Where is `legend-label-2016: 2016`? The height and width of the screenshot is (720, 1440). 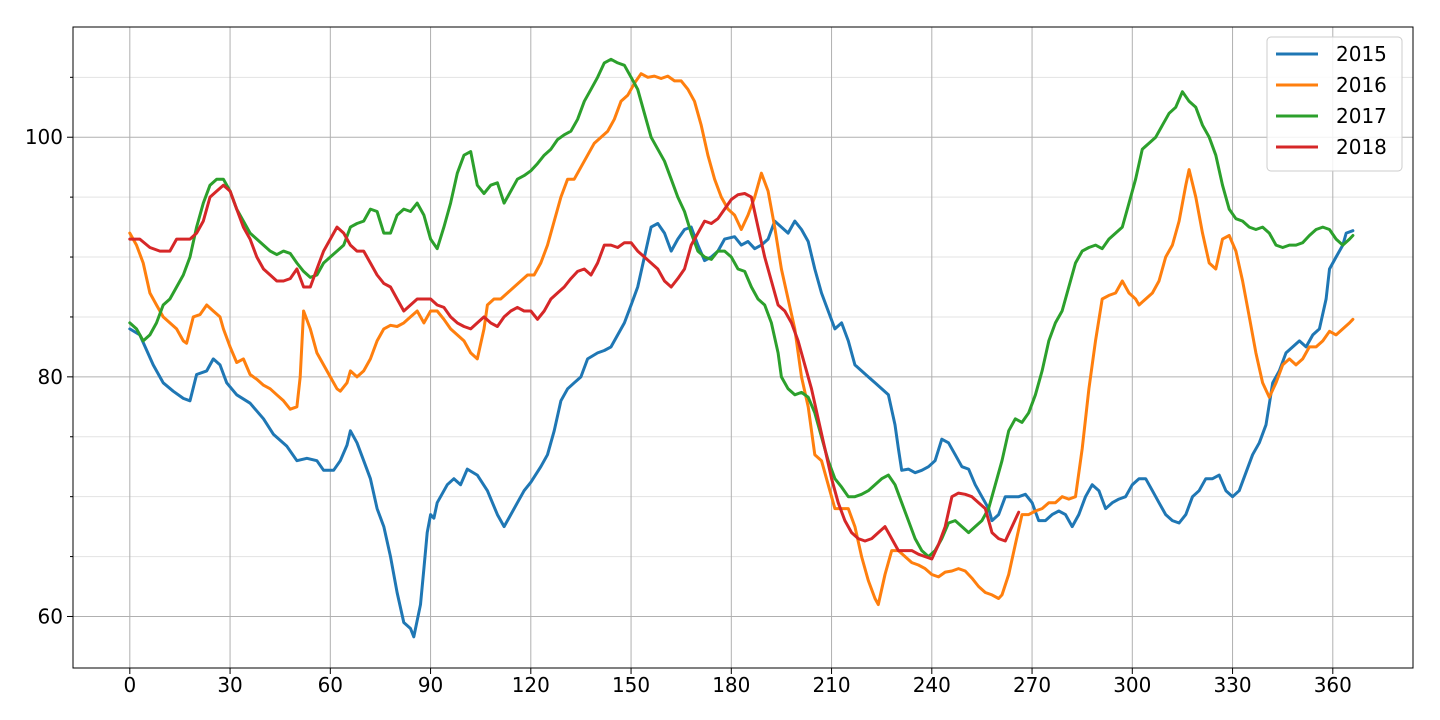 legend-label-2016: 2016 is located at coordinates (1361, 85).